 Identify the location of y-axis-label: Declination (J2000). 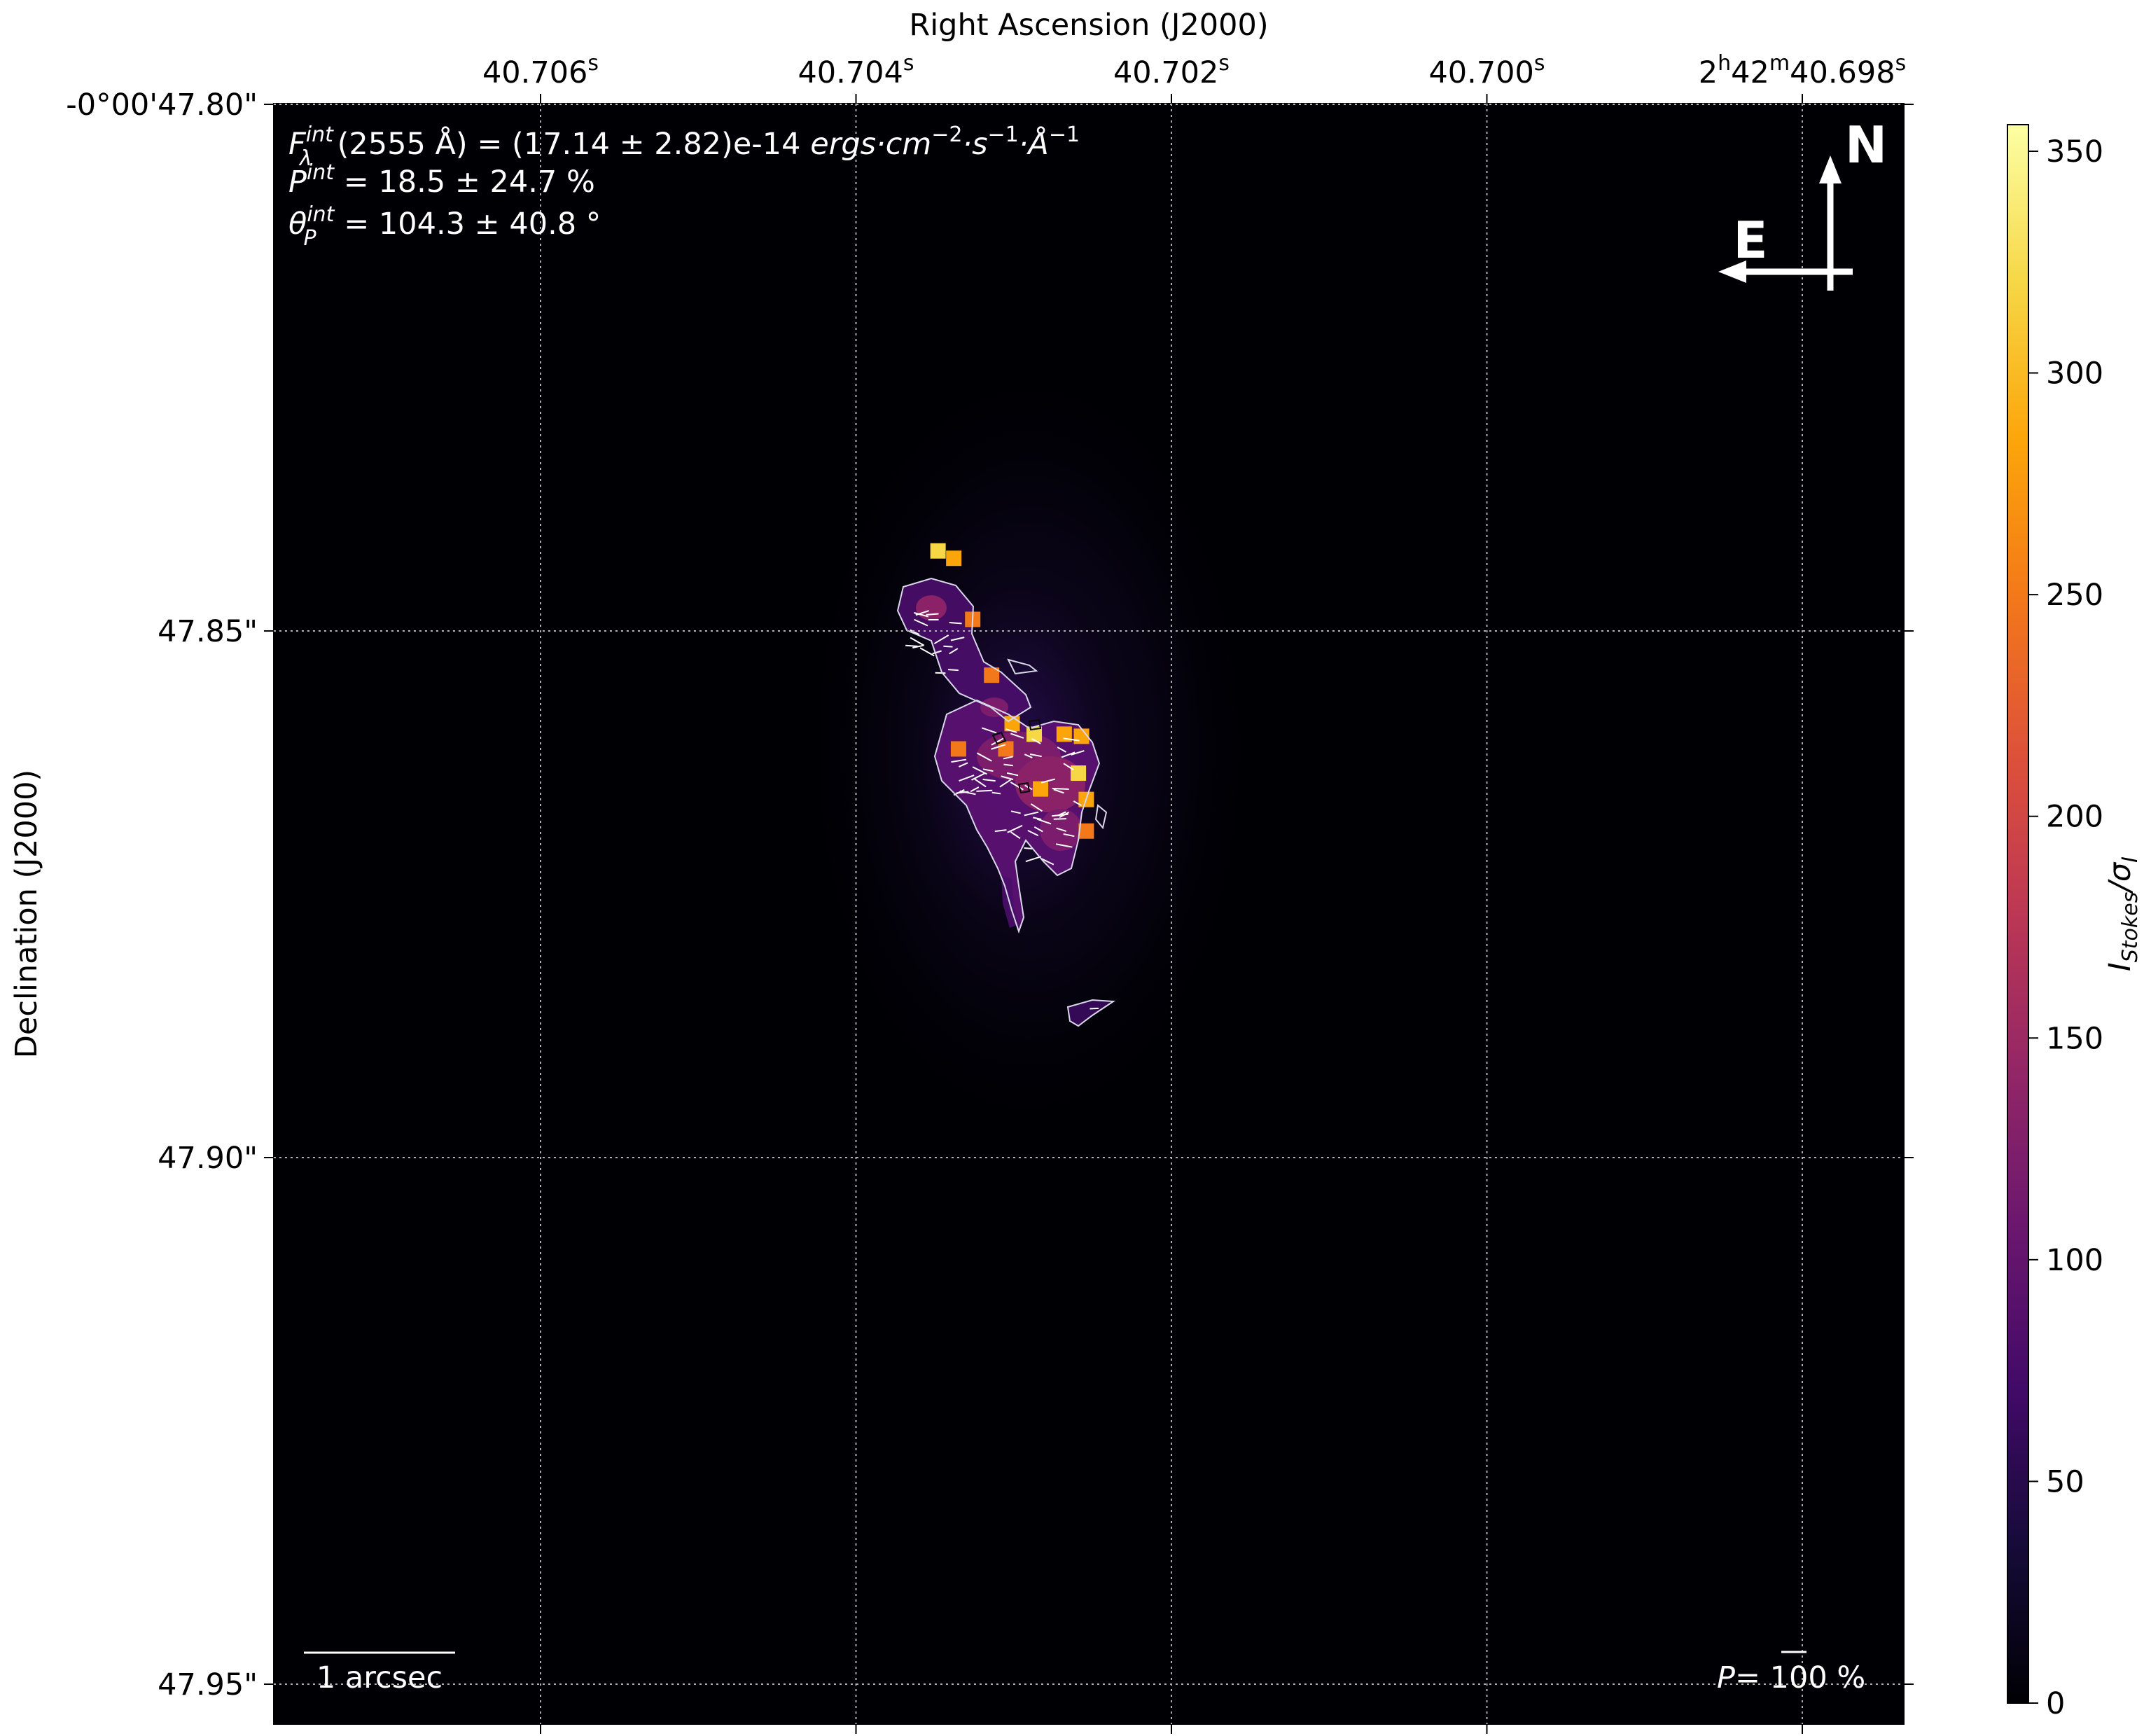
(26, 914).